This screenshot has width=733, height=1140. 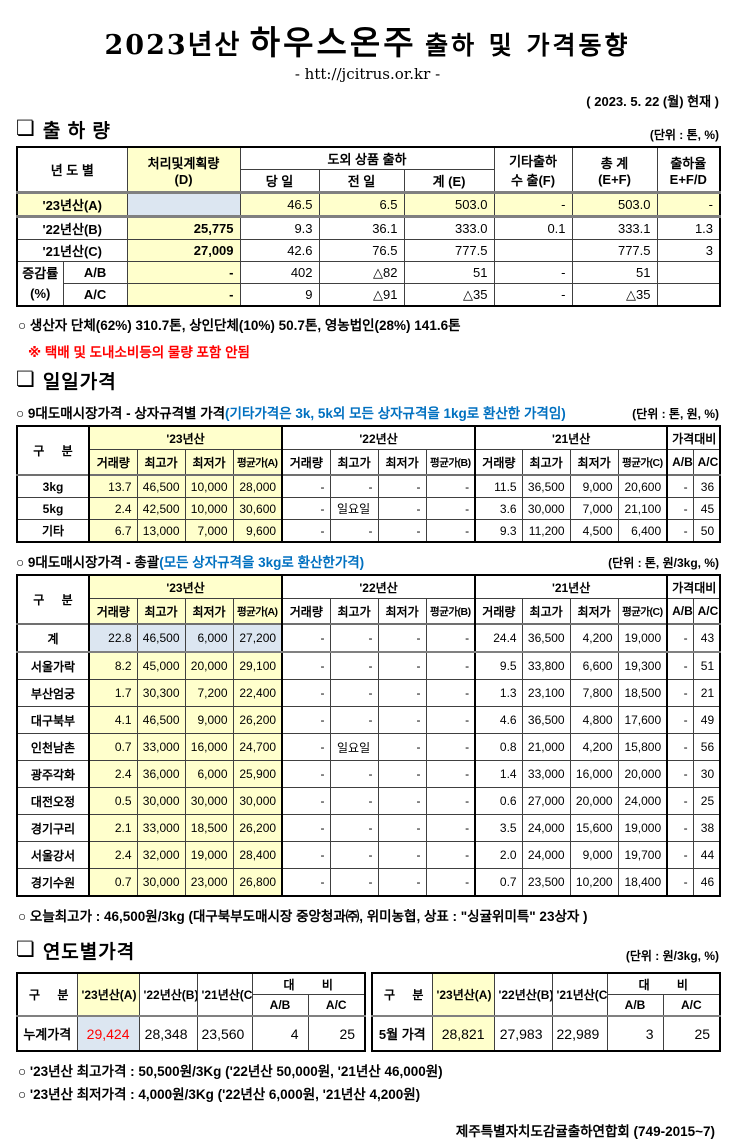 I want to click on cell-rate: -, so click(x=688, y=204).